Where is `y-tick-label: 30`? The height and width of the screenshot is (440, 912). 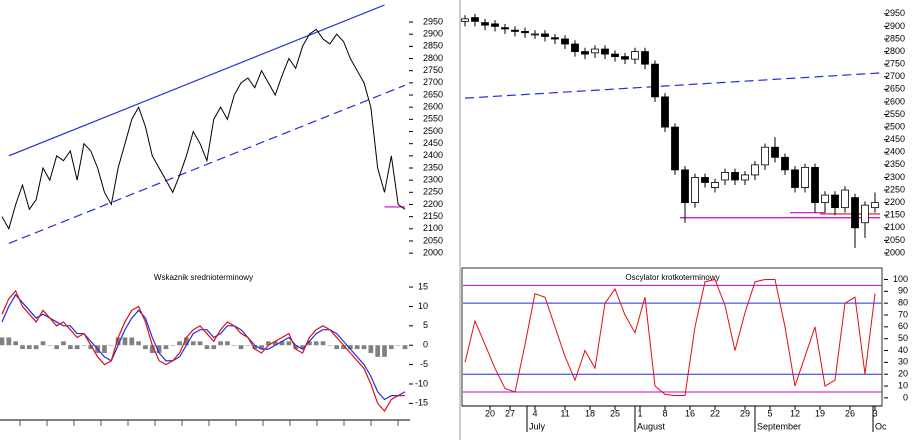 y-tick-label: 30 is located at coordinates (903, 362).